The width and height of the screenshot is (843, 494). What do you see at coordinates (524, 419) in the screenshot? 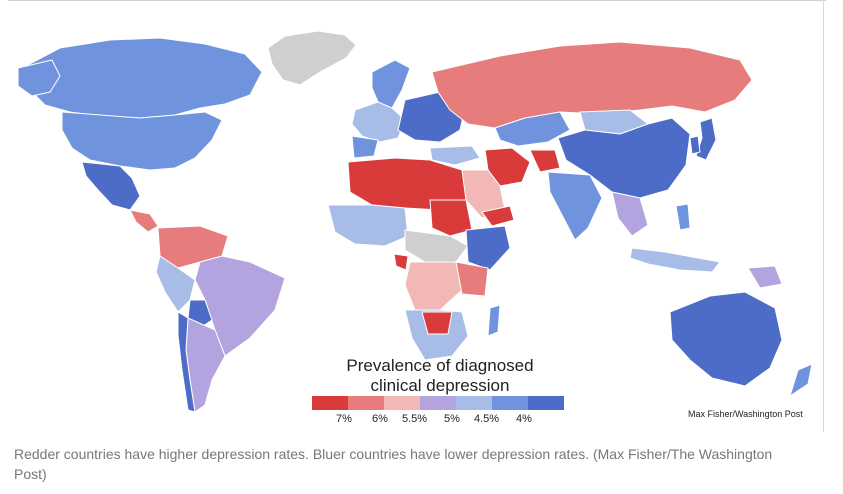
I see `legend-label: 4%` at bounding box center [524, 419].